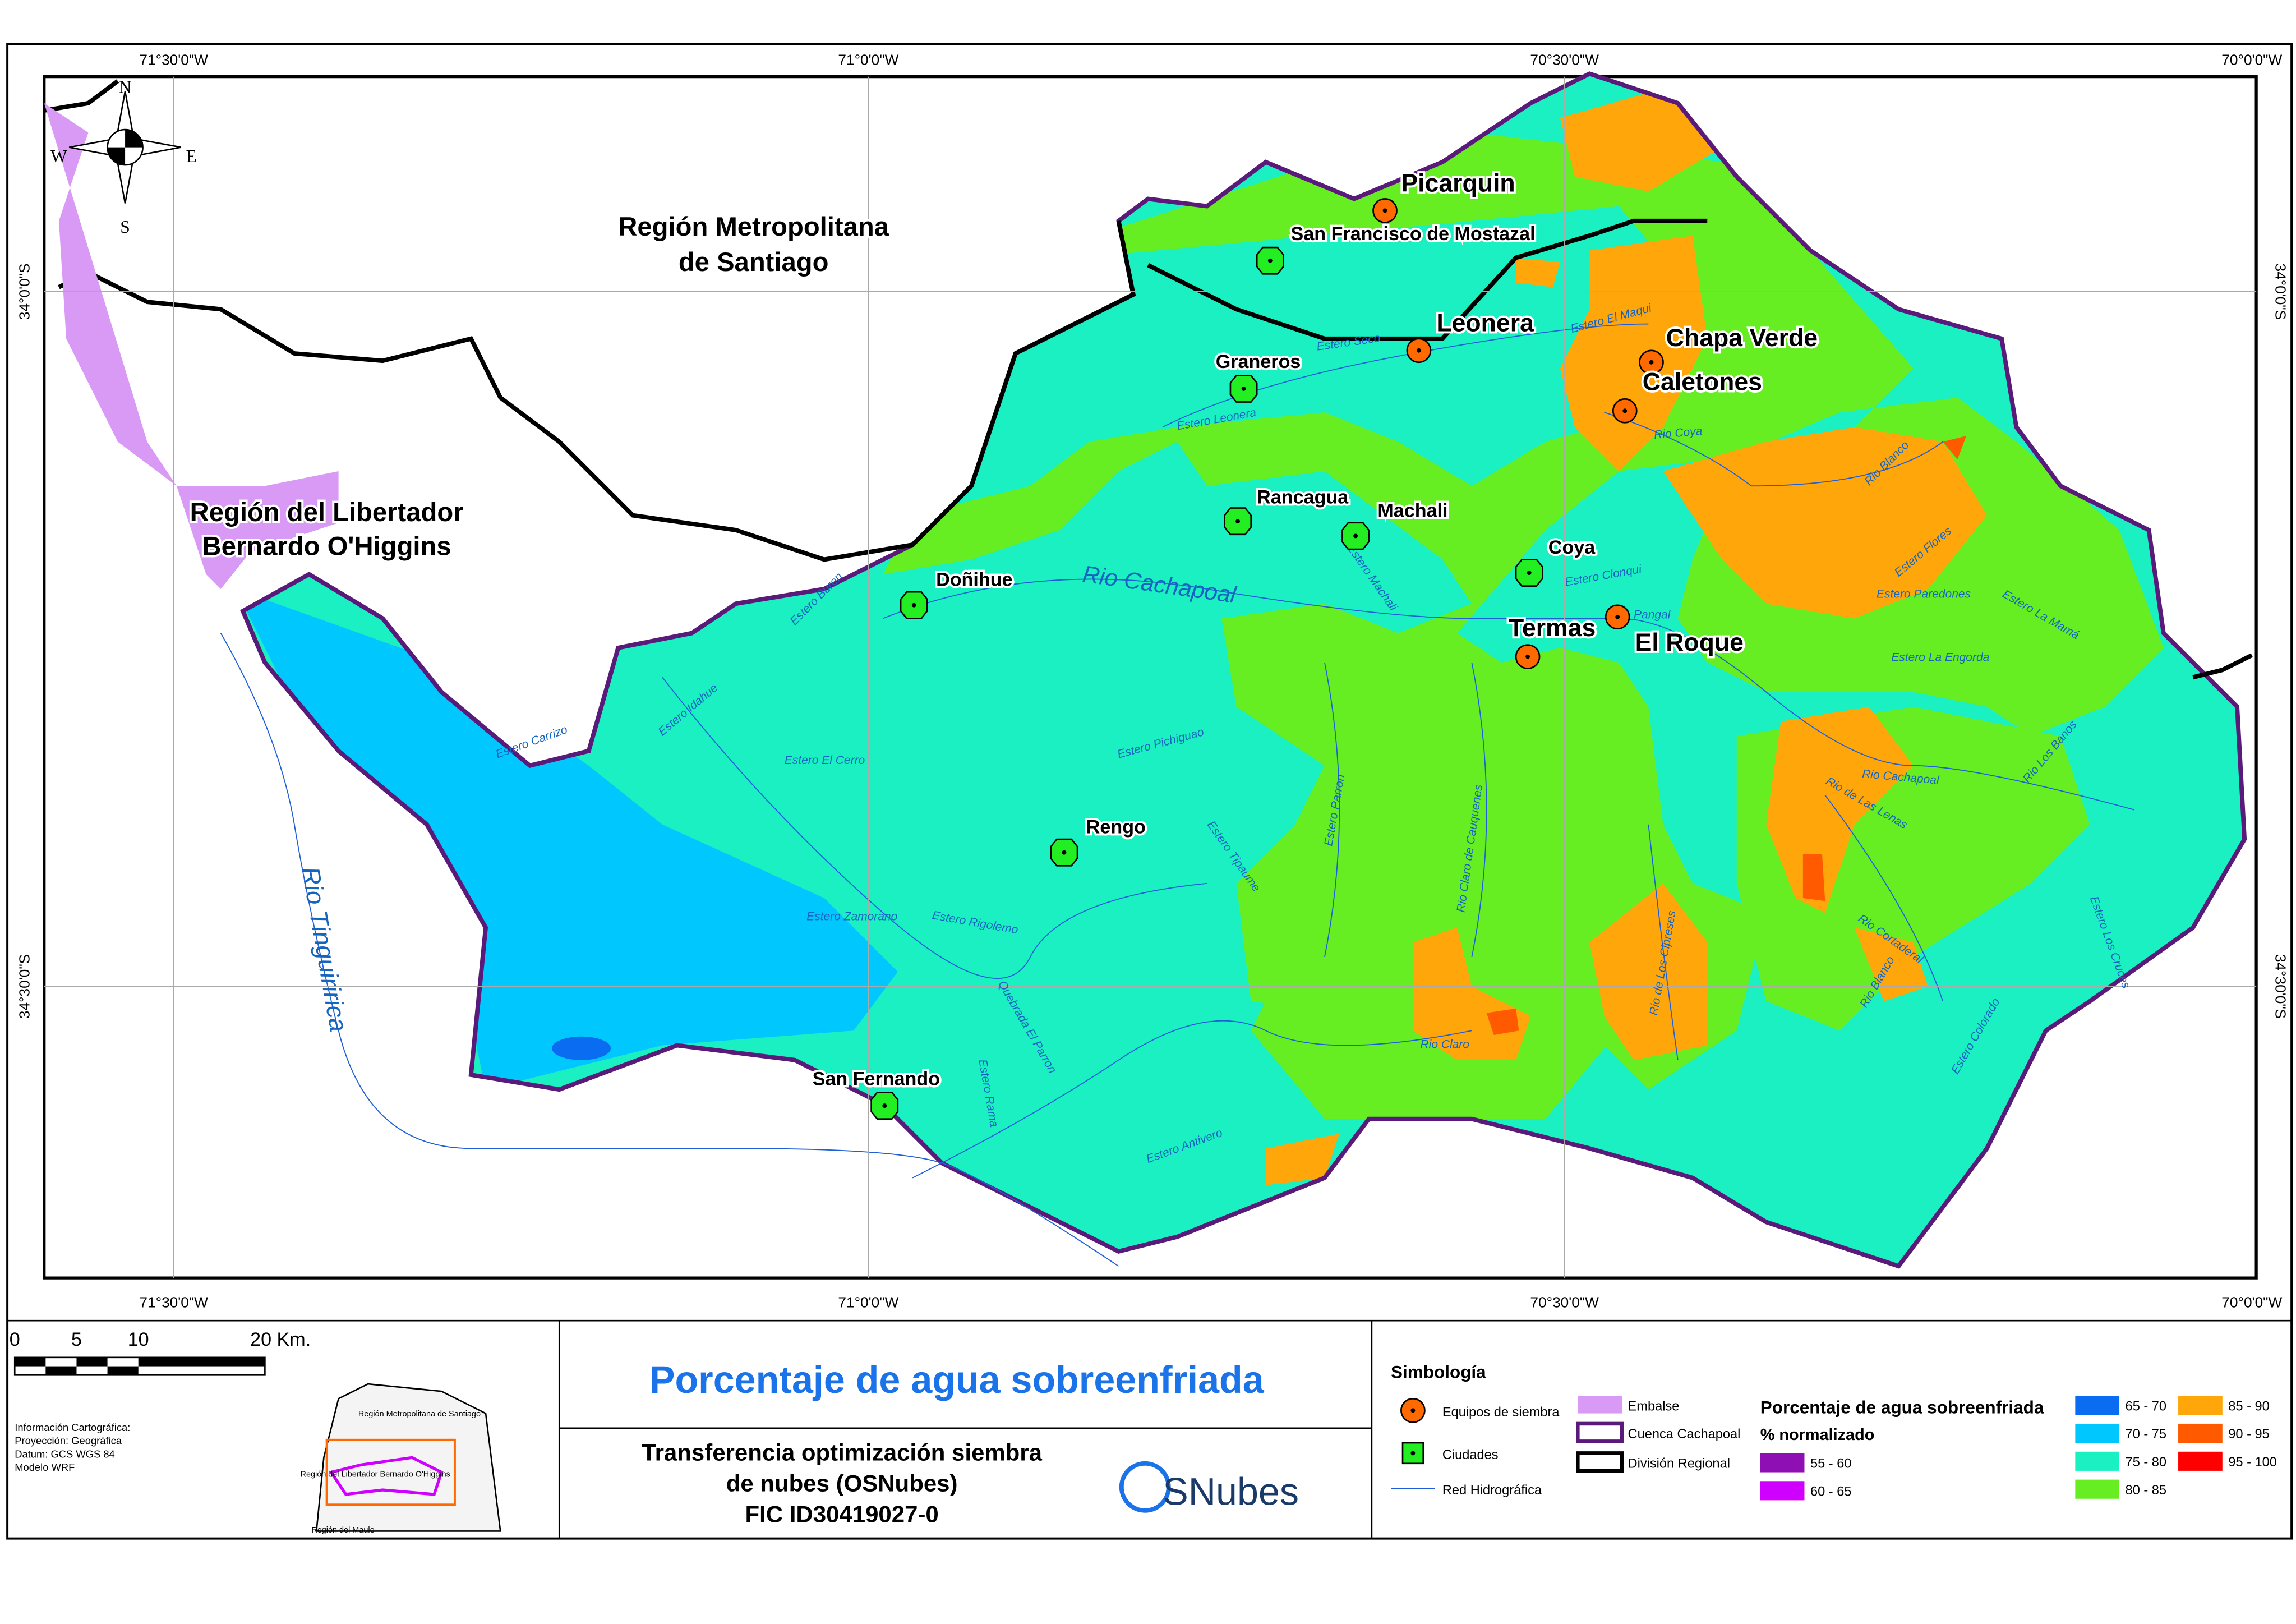 This screenshot has width=2296, height=1624. I want to click on logo: SNubes, so click(1209, 1487).